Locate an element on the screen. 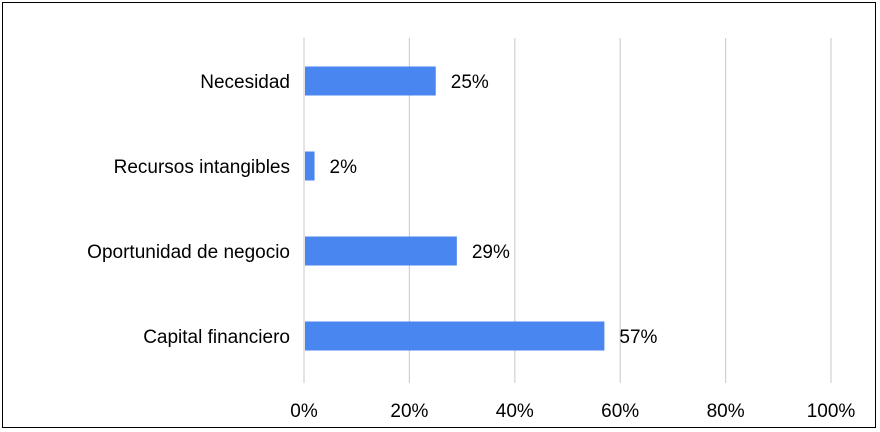 The image size is (880, 432). x-tick-label: 60% is located at coordinates (620, 411).